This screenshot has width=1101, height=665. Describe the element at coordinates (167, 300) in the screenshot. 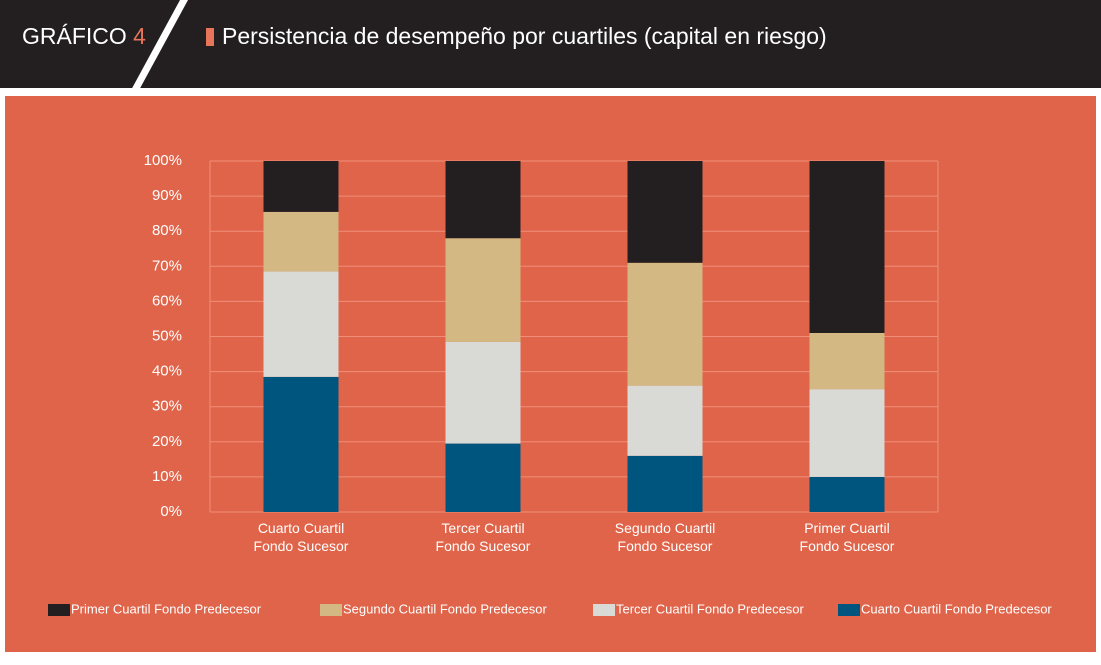

I see `y-tick-label: 60%` at that location.